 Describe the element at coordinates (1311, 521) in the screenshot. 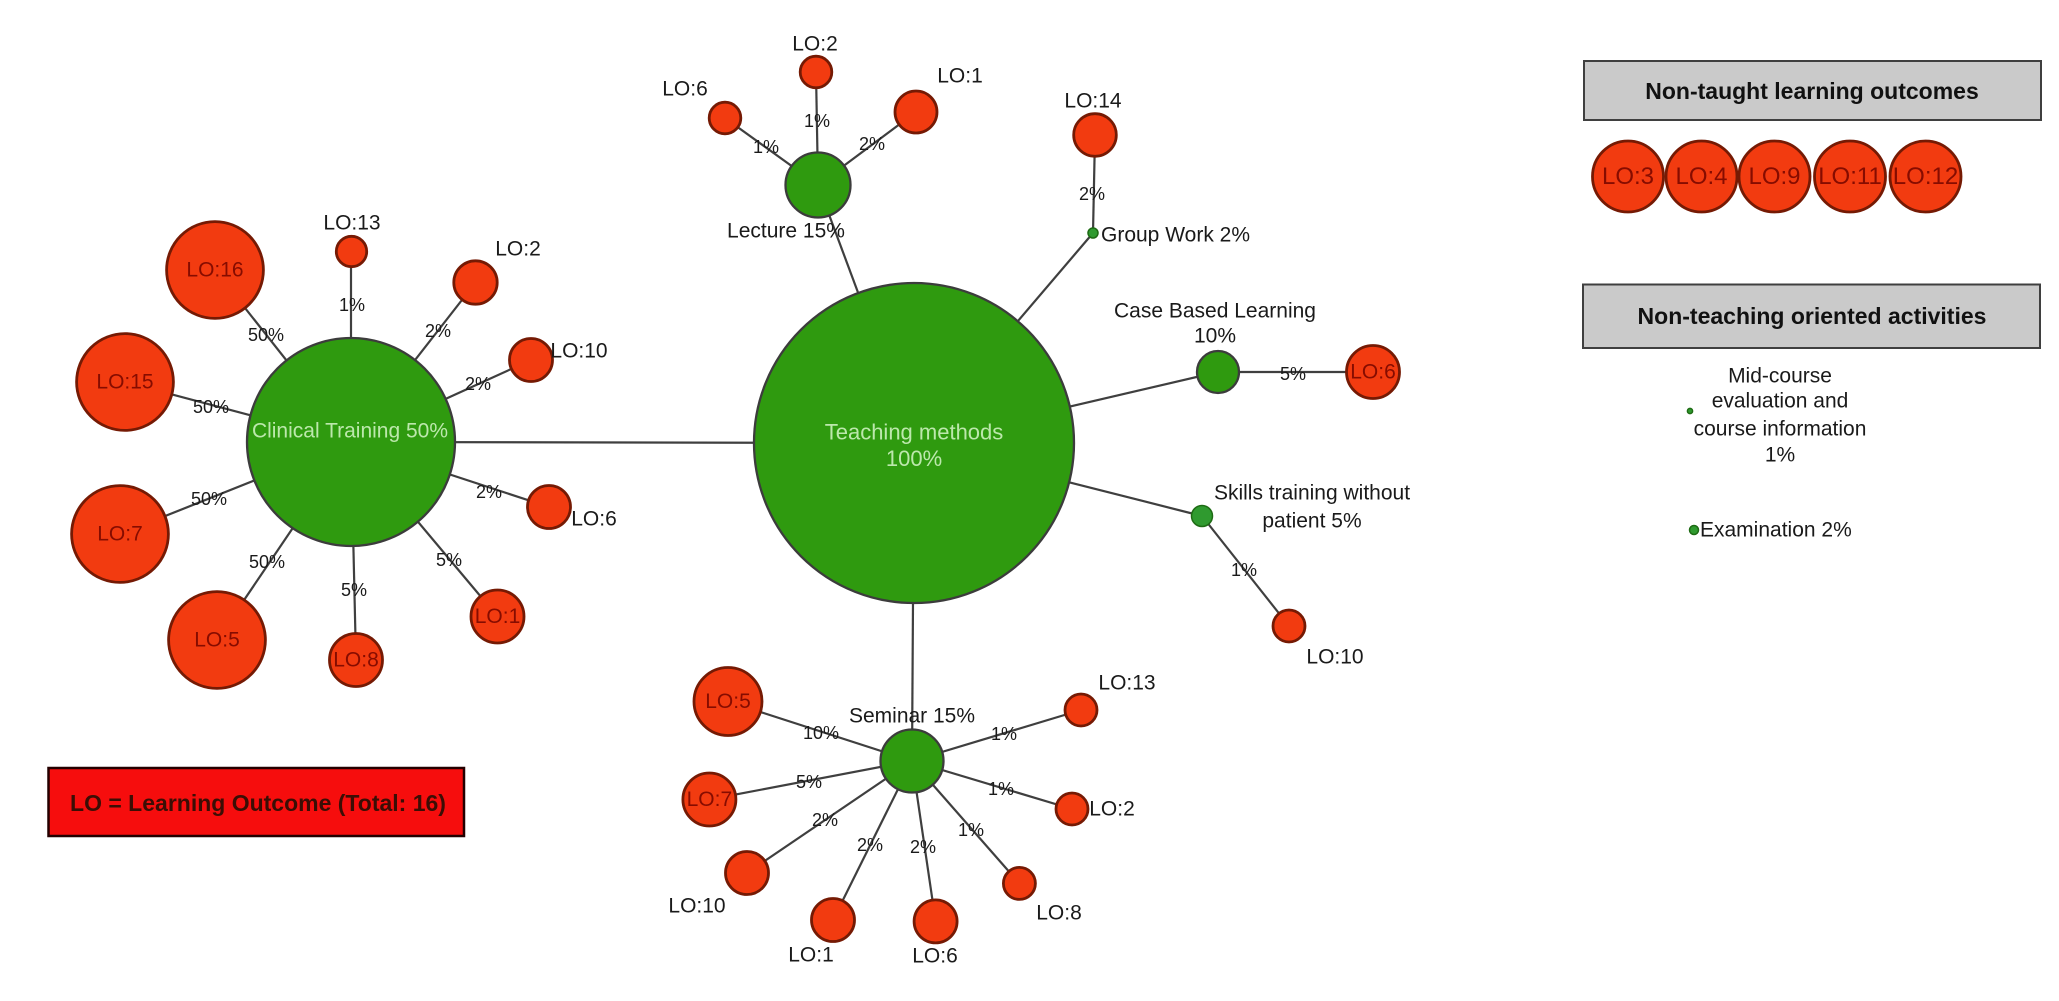

I see `svg-text: patient 5%` at that location.